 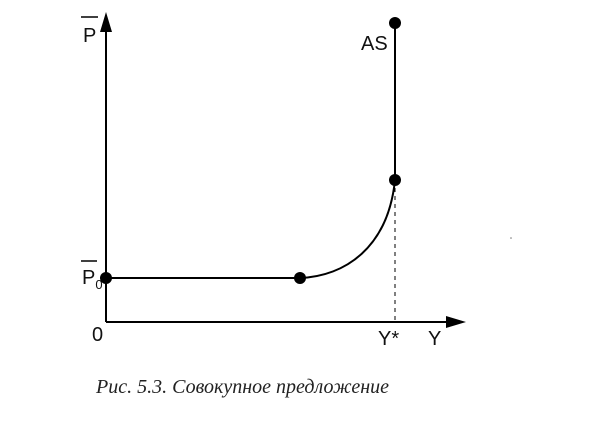 What do you see at coordinates (456, 322) in the screenshot?
I see `x-axis-arrowhead` at bounding box center [456, 322].